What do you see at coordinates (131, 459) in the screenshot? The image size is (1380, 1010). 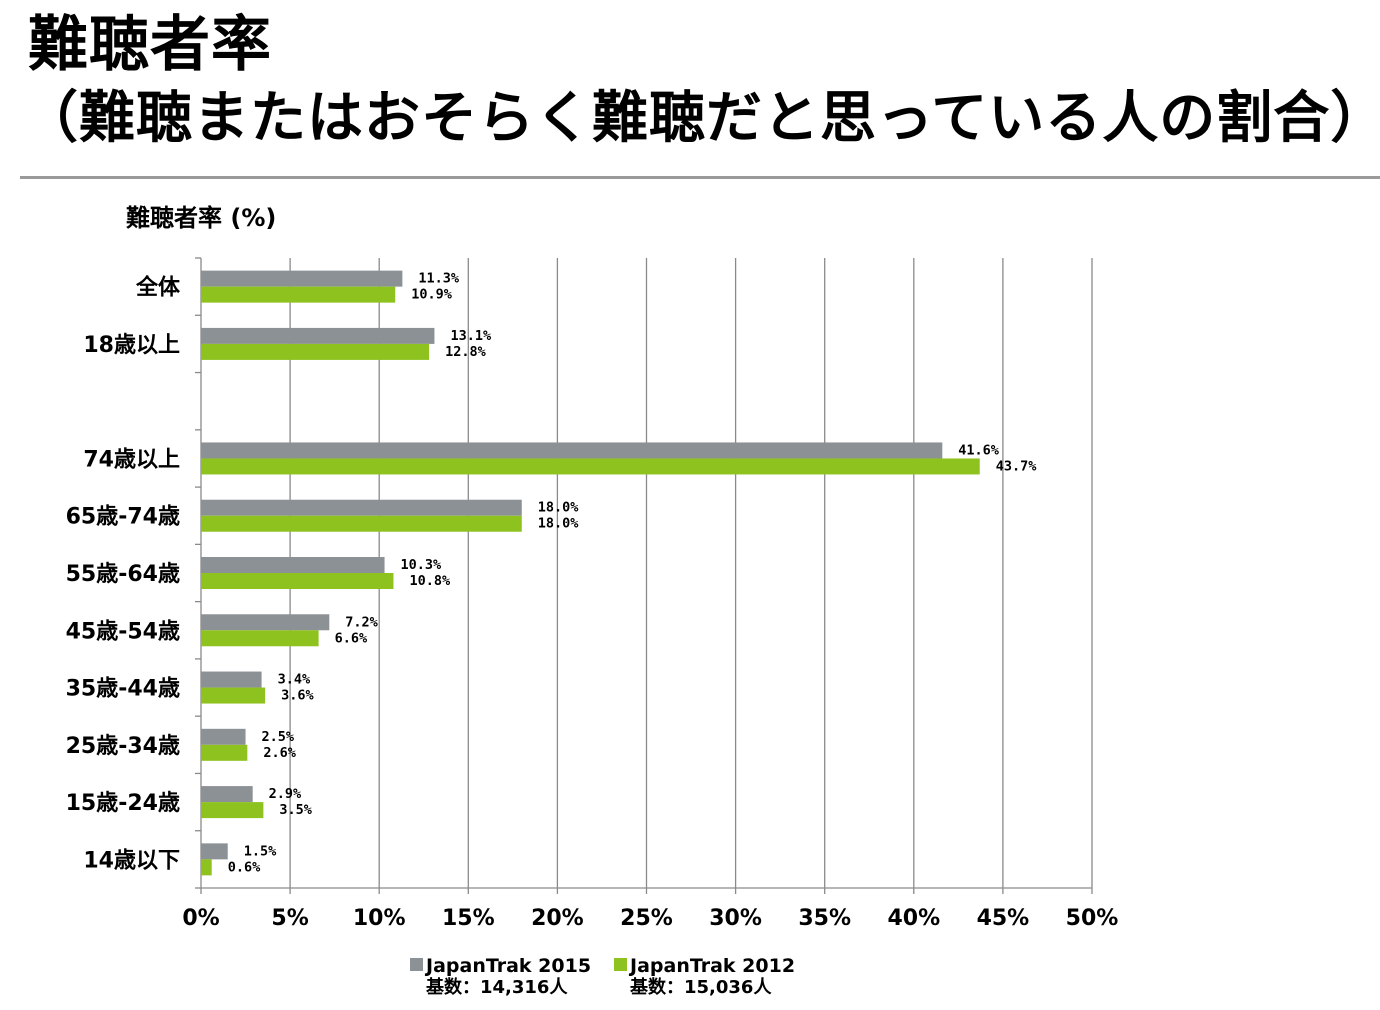 I see `category-label: 74歳以上` at bounding box center [131, 459].